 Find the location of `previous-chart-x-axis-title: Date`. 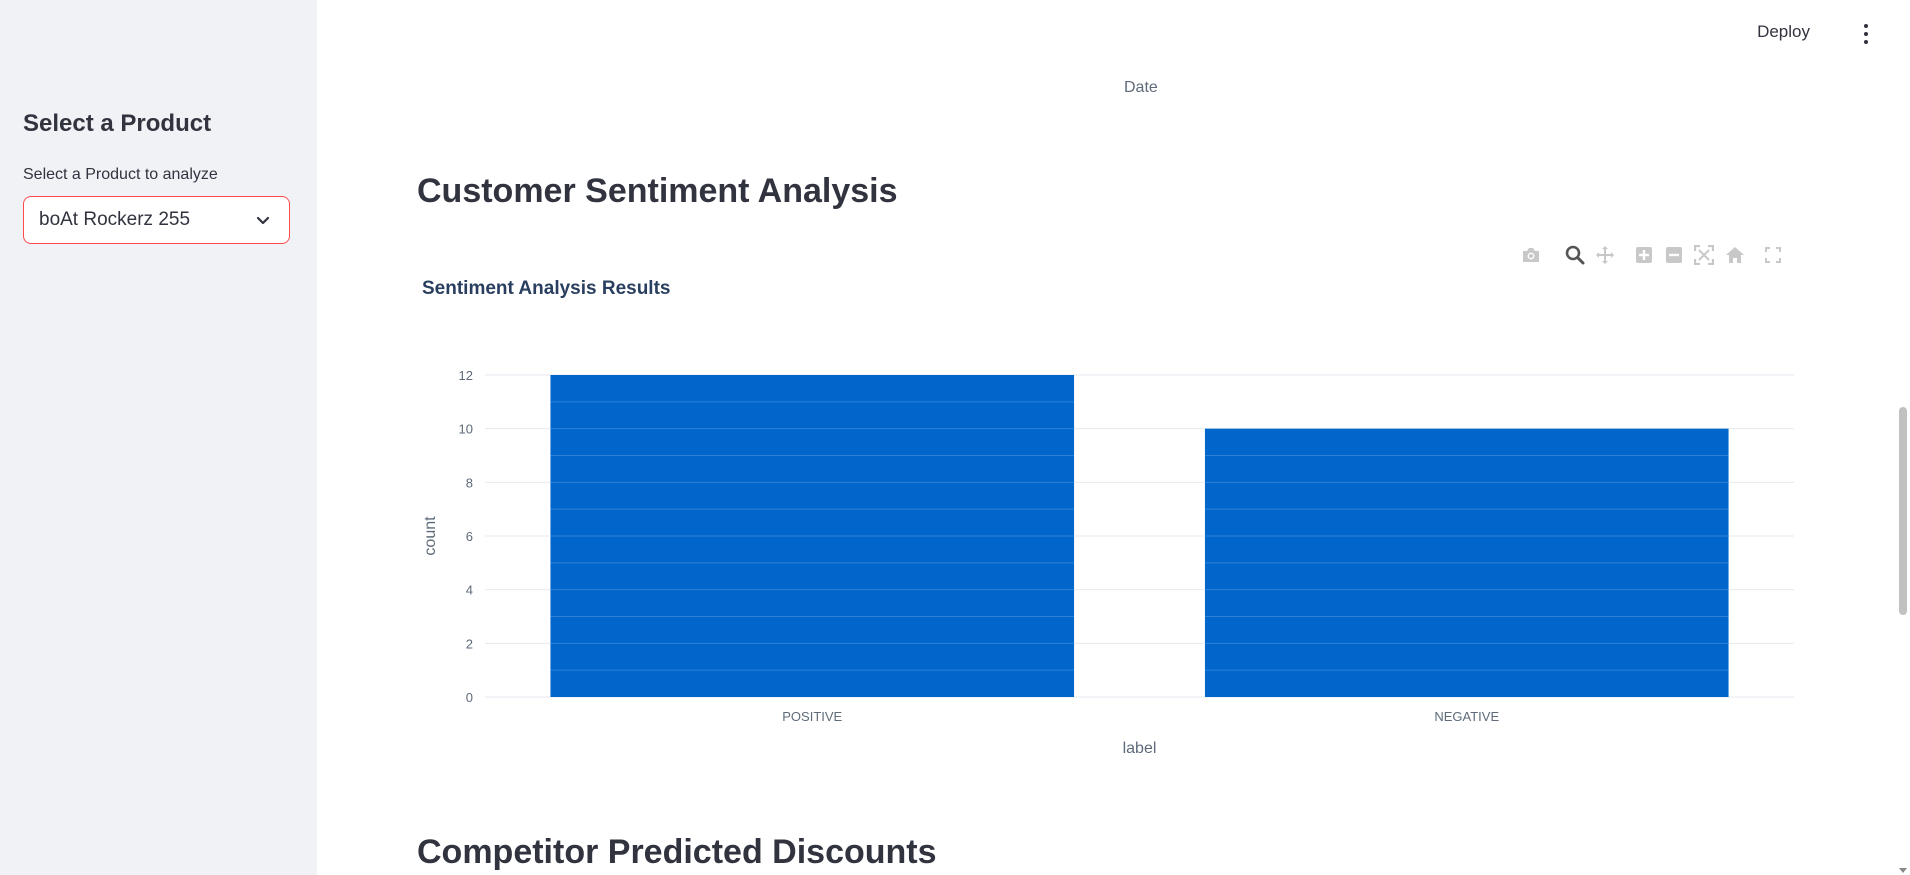

previous-chart-x-axis-title: Date is located at coordinates (1141, 87).